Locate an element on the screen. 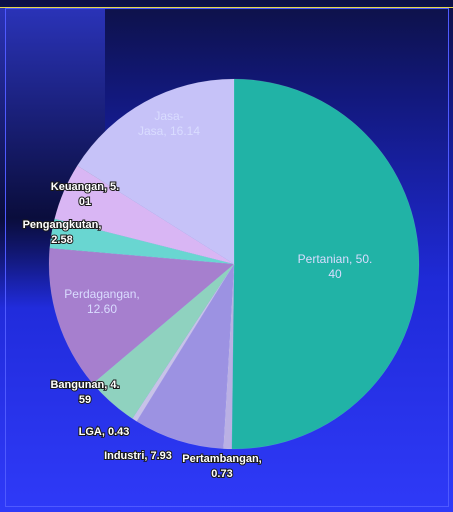 This screenshot has width=453, height=512. pie-slice-lga is located at coordinates (183, 342).